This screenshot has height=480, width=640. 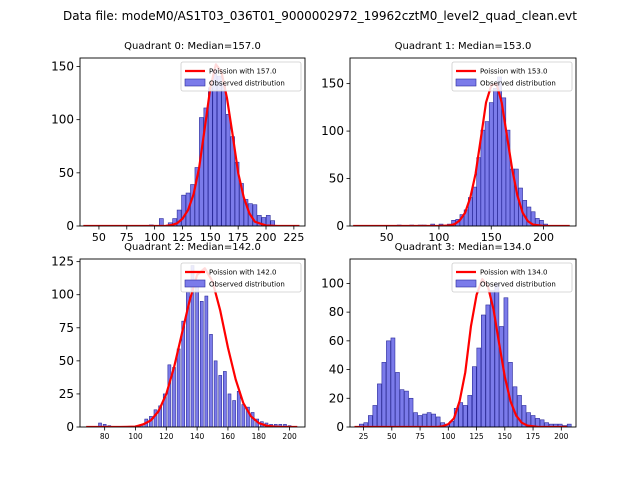 I want to click on legend: Poission with 157.0 Observed distribution, so click(x=241, y=76).